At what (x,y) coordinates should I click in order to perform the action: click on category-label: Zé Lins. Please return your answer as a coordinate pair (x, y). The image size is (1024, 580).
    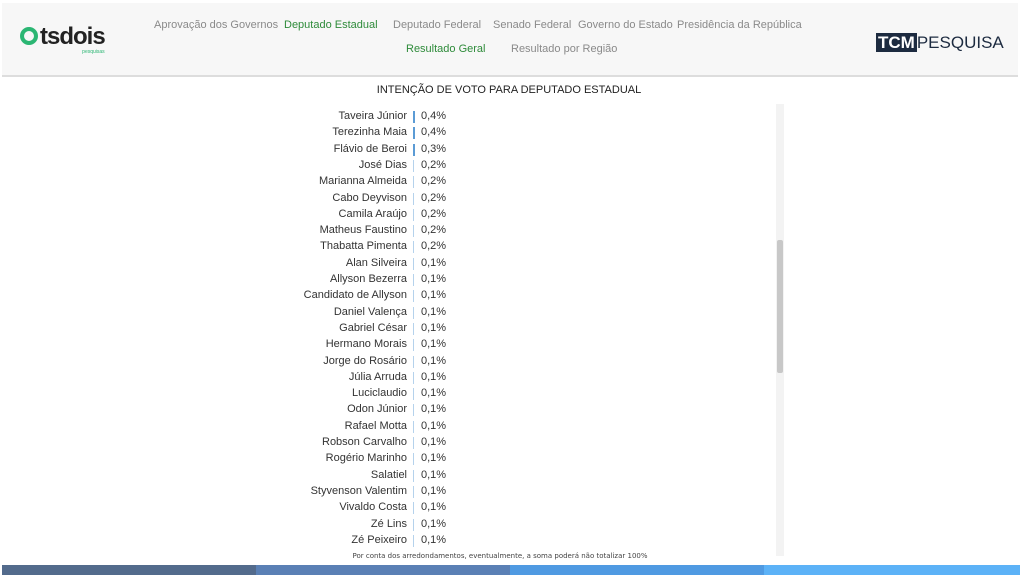
    Looking at the image, I should click on (388, 523).